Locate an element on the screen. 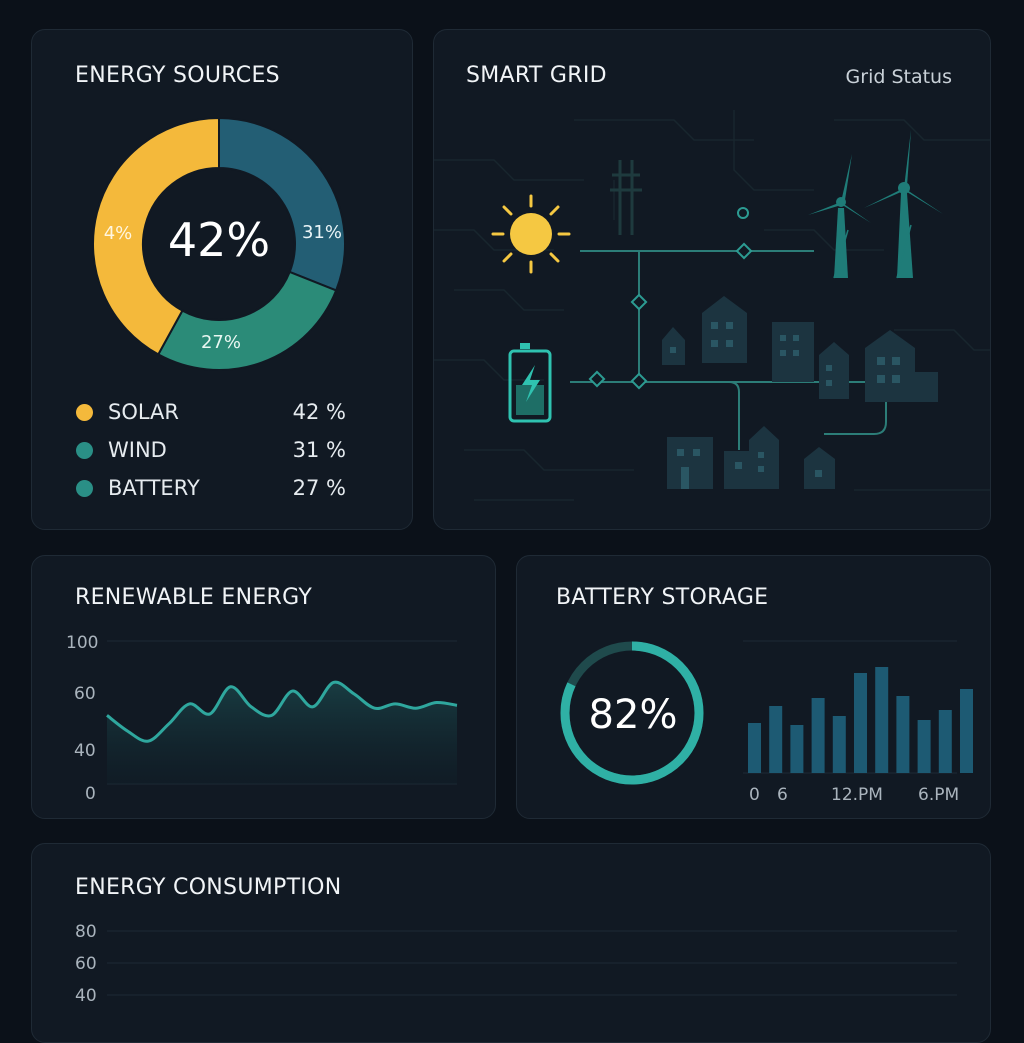 This screenshot has height=1043, width=1024. renewable-series-line is located at coordinates (282, 711).